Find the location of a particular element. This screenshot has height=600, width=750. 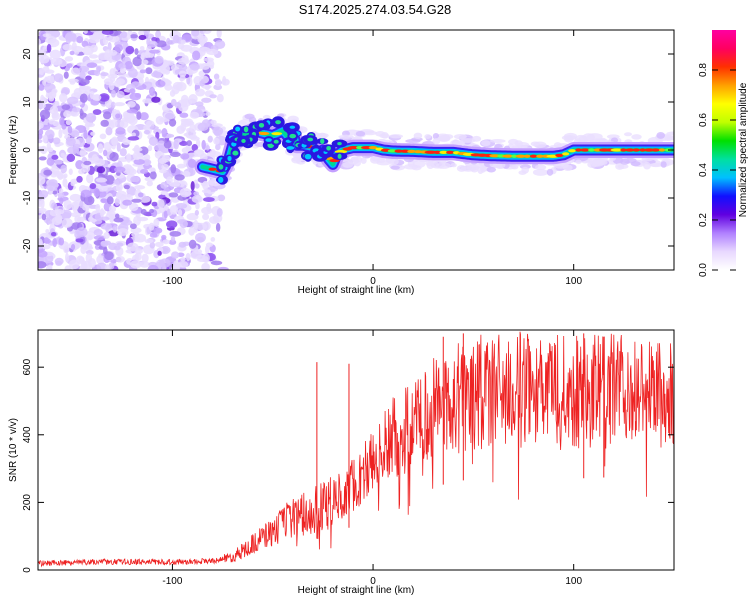

snr-y-label: SNR (10 * v/v) is located at coordinates (13, 450).